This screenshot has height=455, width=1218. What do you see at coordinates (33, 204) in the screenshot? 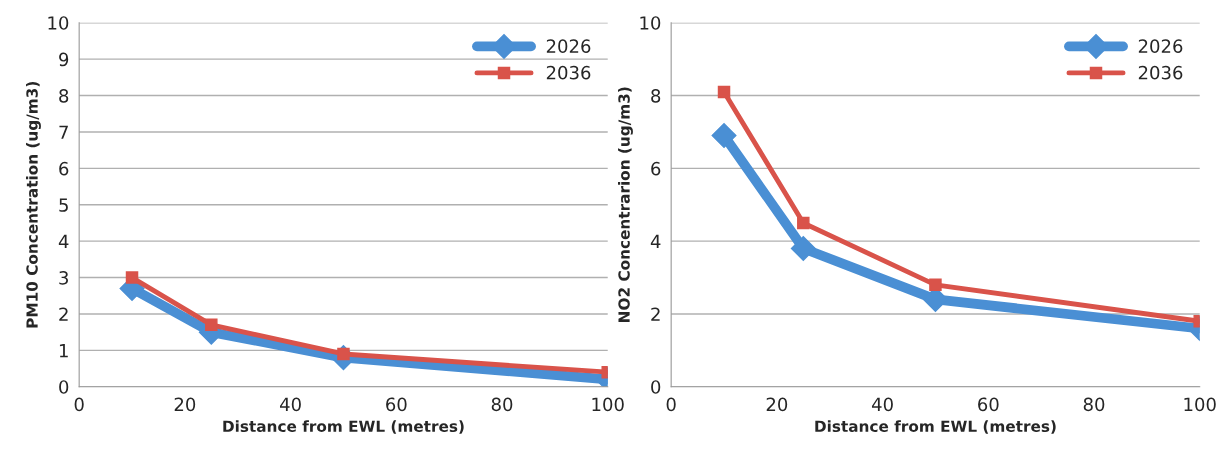
I see `y-axis-title: PM10 Concentration (ug/m3)` at bounding box center [33, 204].